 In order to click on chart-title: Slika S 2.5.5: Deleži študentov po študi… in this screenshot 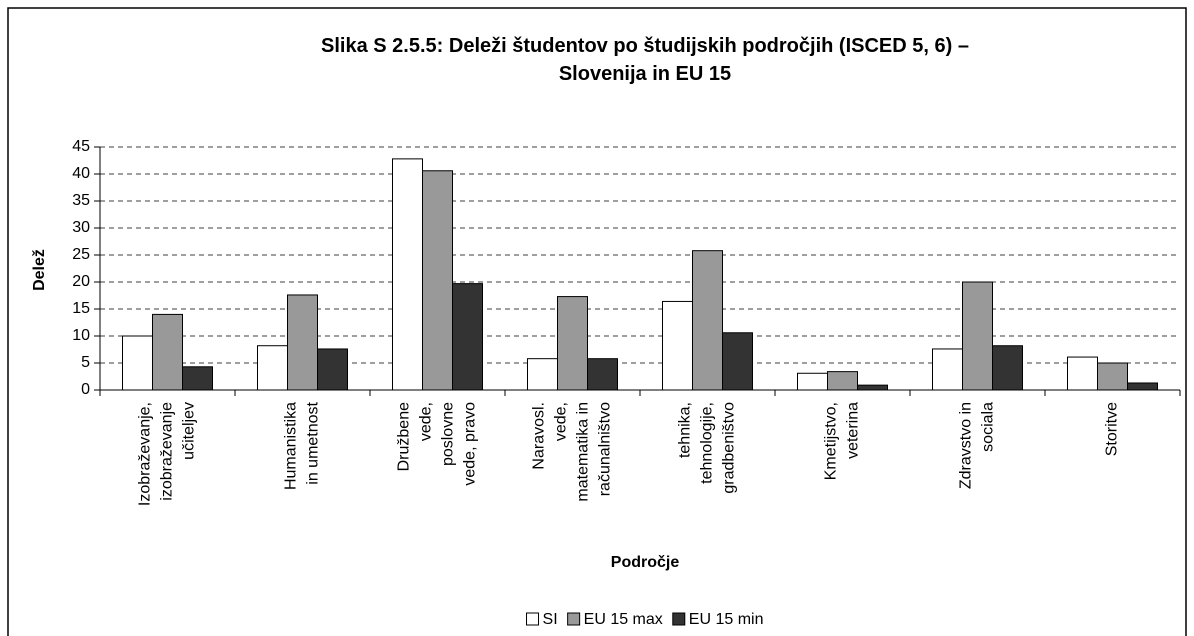, I will do `click(645, 60)`.